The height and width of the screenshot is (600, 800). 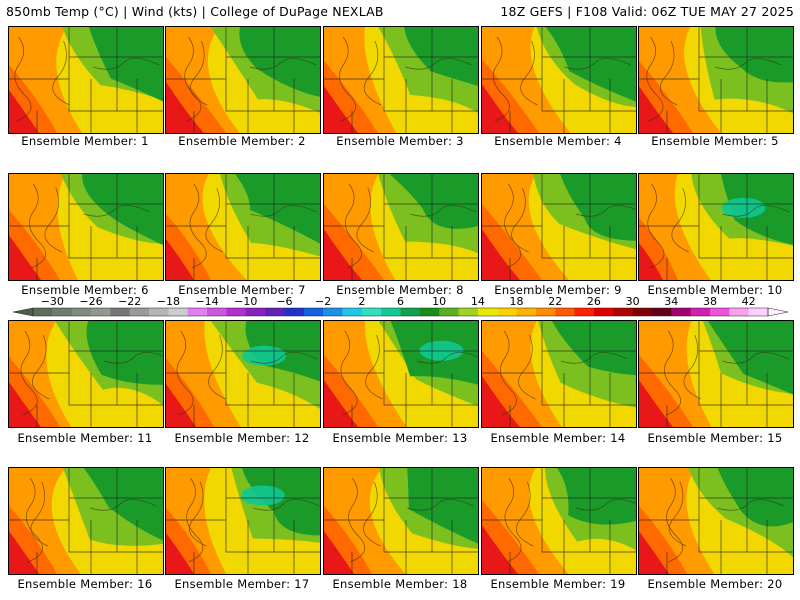 I want to click on colorbar-tick-label: 42, so click(x=749, y=301).